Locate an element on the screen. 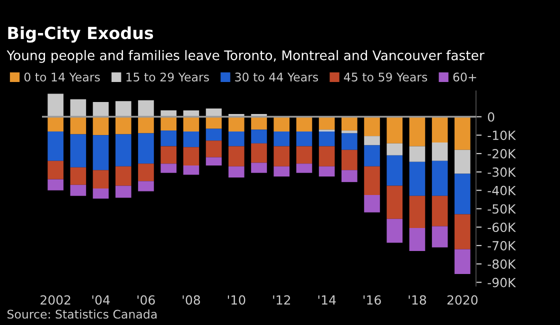  legend-label: 30 to 44 Years is located at coordinates (276, 77).